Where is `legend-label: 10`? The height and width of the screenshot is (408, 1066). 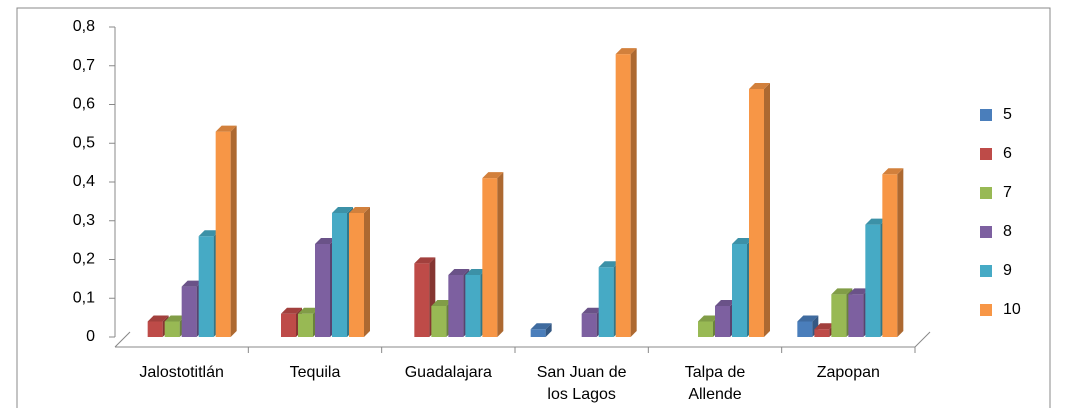 legend-label: 10 is located at coordinates (1012, 309).